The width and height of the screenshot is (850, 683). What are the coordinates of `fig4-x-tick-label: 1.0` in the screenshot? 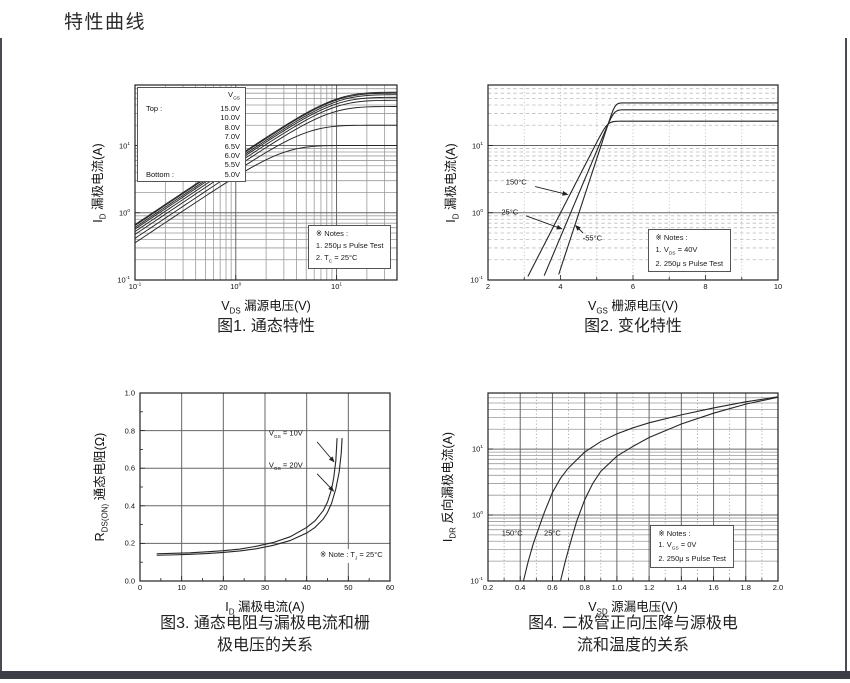 It's located at (617, 587).